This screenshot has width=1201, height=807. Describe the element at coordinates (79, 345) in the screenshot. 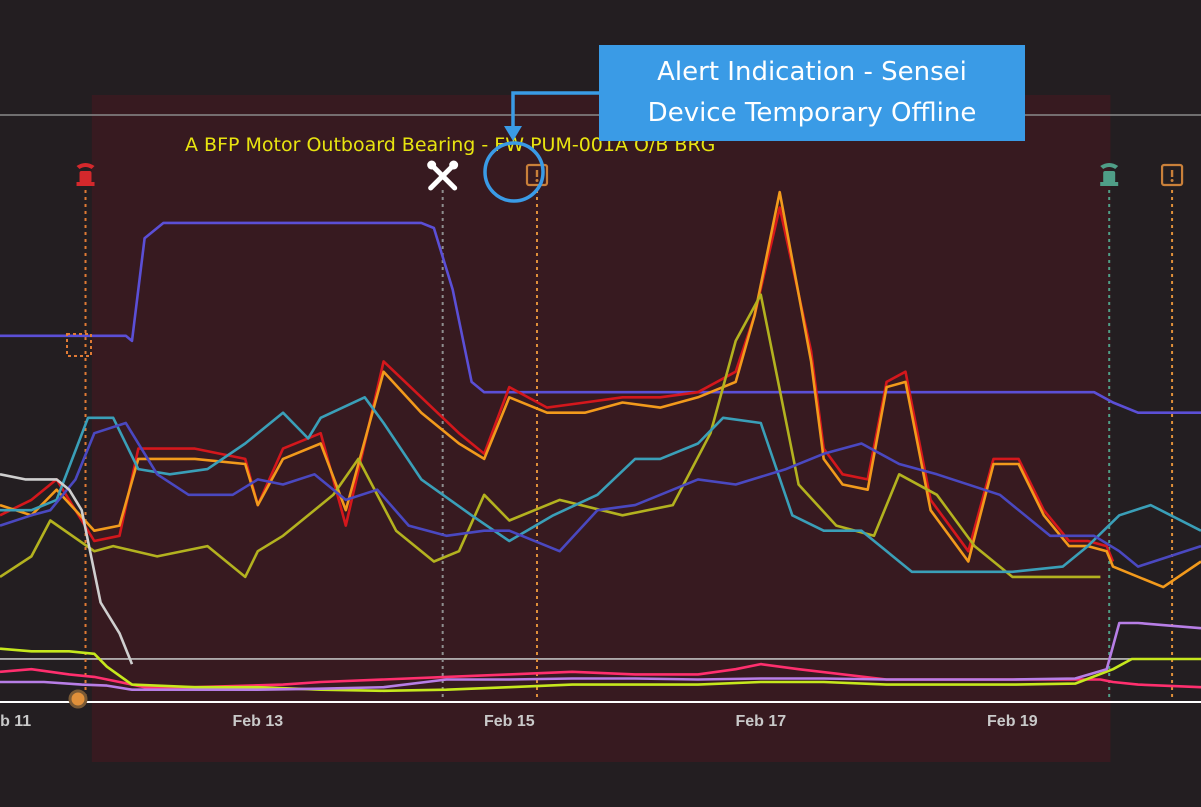

I see `event-marker-box` at that location.